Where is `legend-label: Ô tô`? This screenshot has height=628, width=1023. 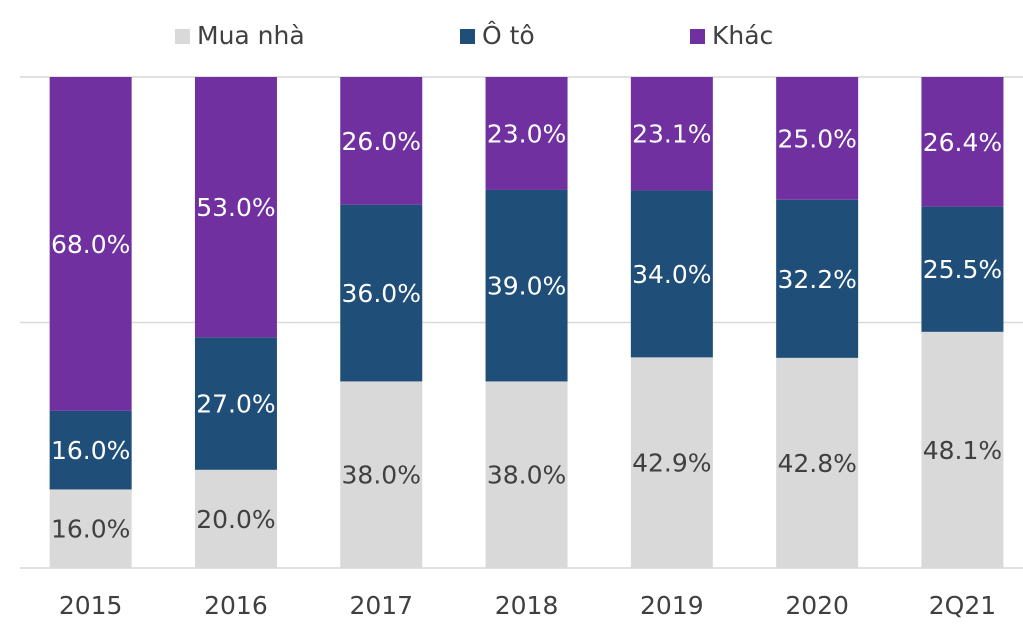 legend-label: Ô tô is located at coordinates (508, 35).